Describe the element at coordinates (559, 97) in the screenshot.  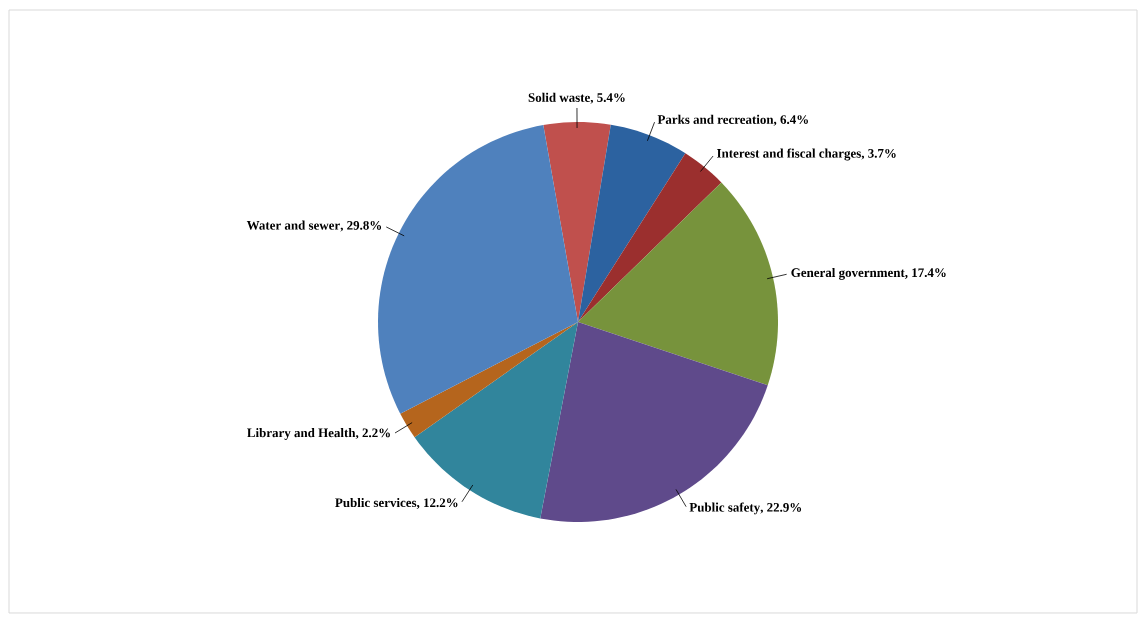
I see `slice-label: Solid waste` at that location.